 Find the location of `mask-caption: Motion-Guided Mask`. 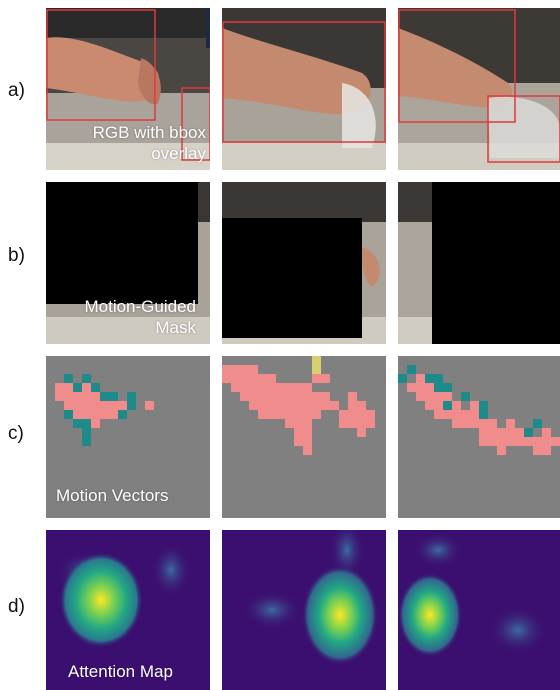

mask-caption: Motion-Guided Mask is located at coordinates (140, 317).